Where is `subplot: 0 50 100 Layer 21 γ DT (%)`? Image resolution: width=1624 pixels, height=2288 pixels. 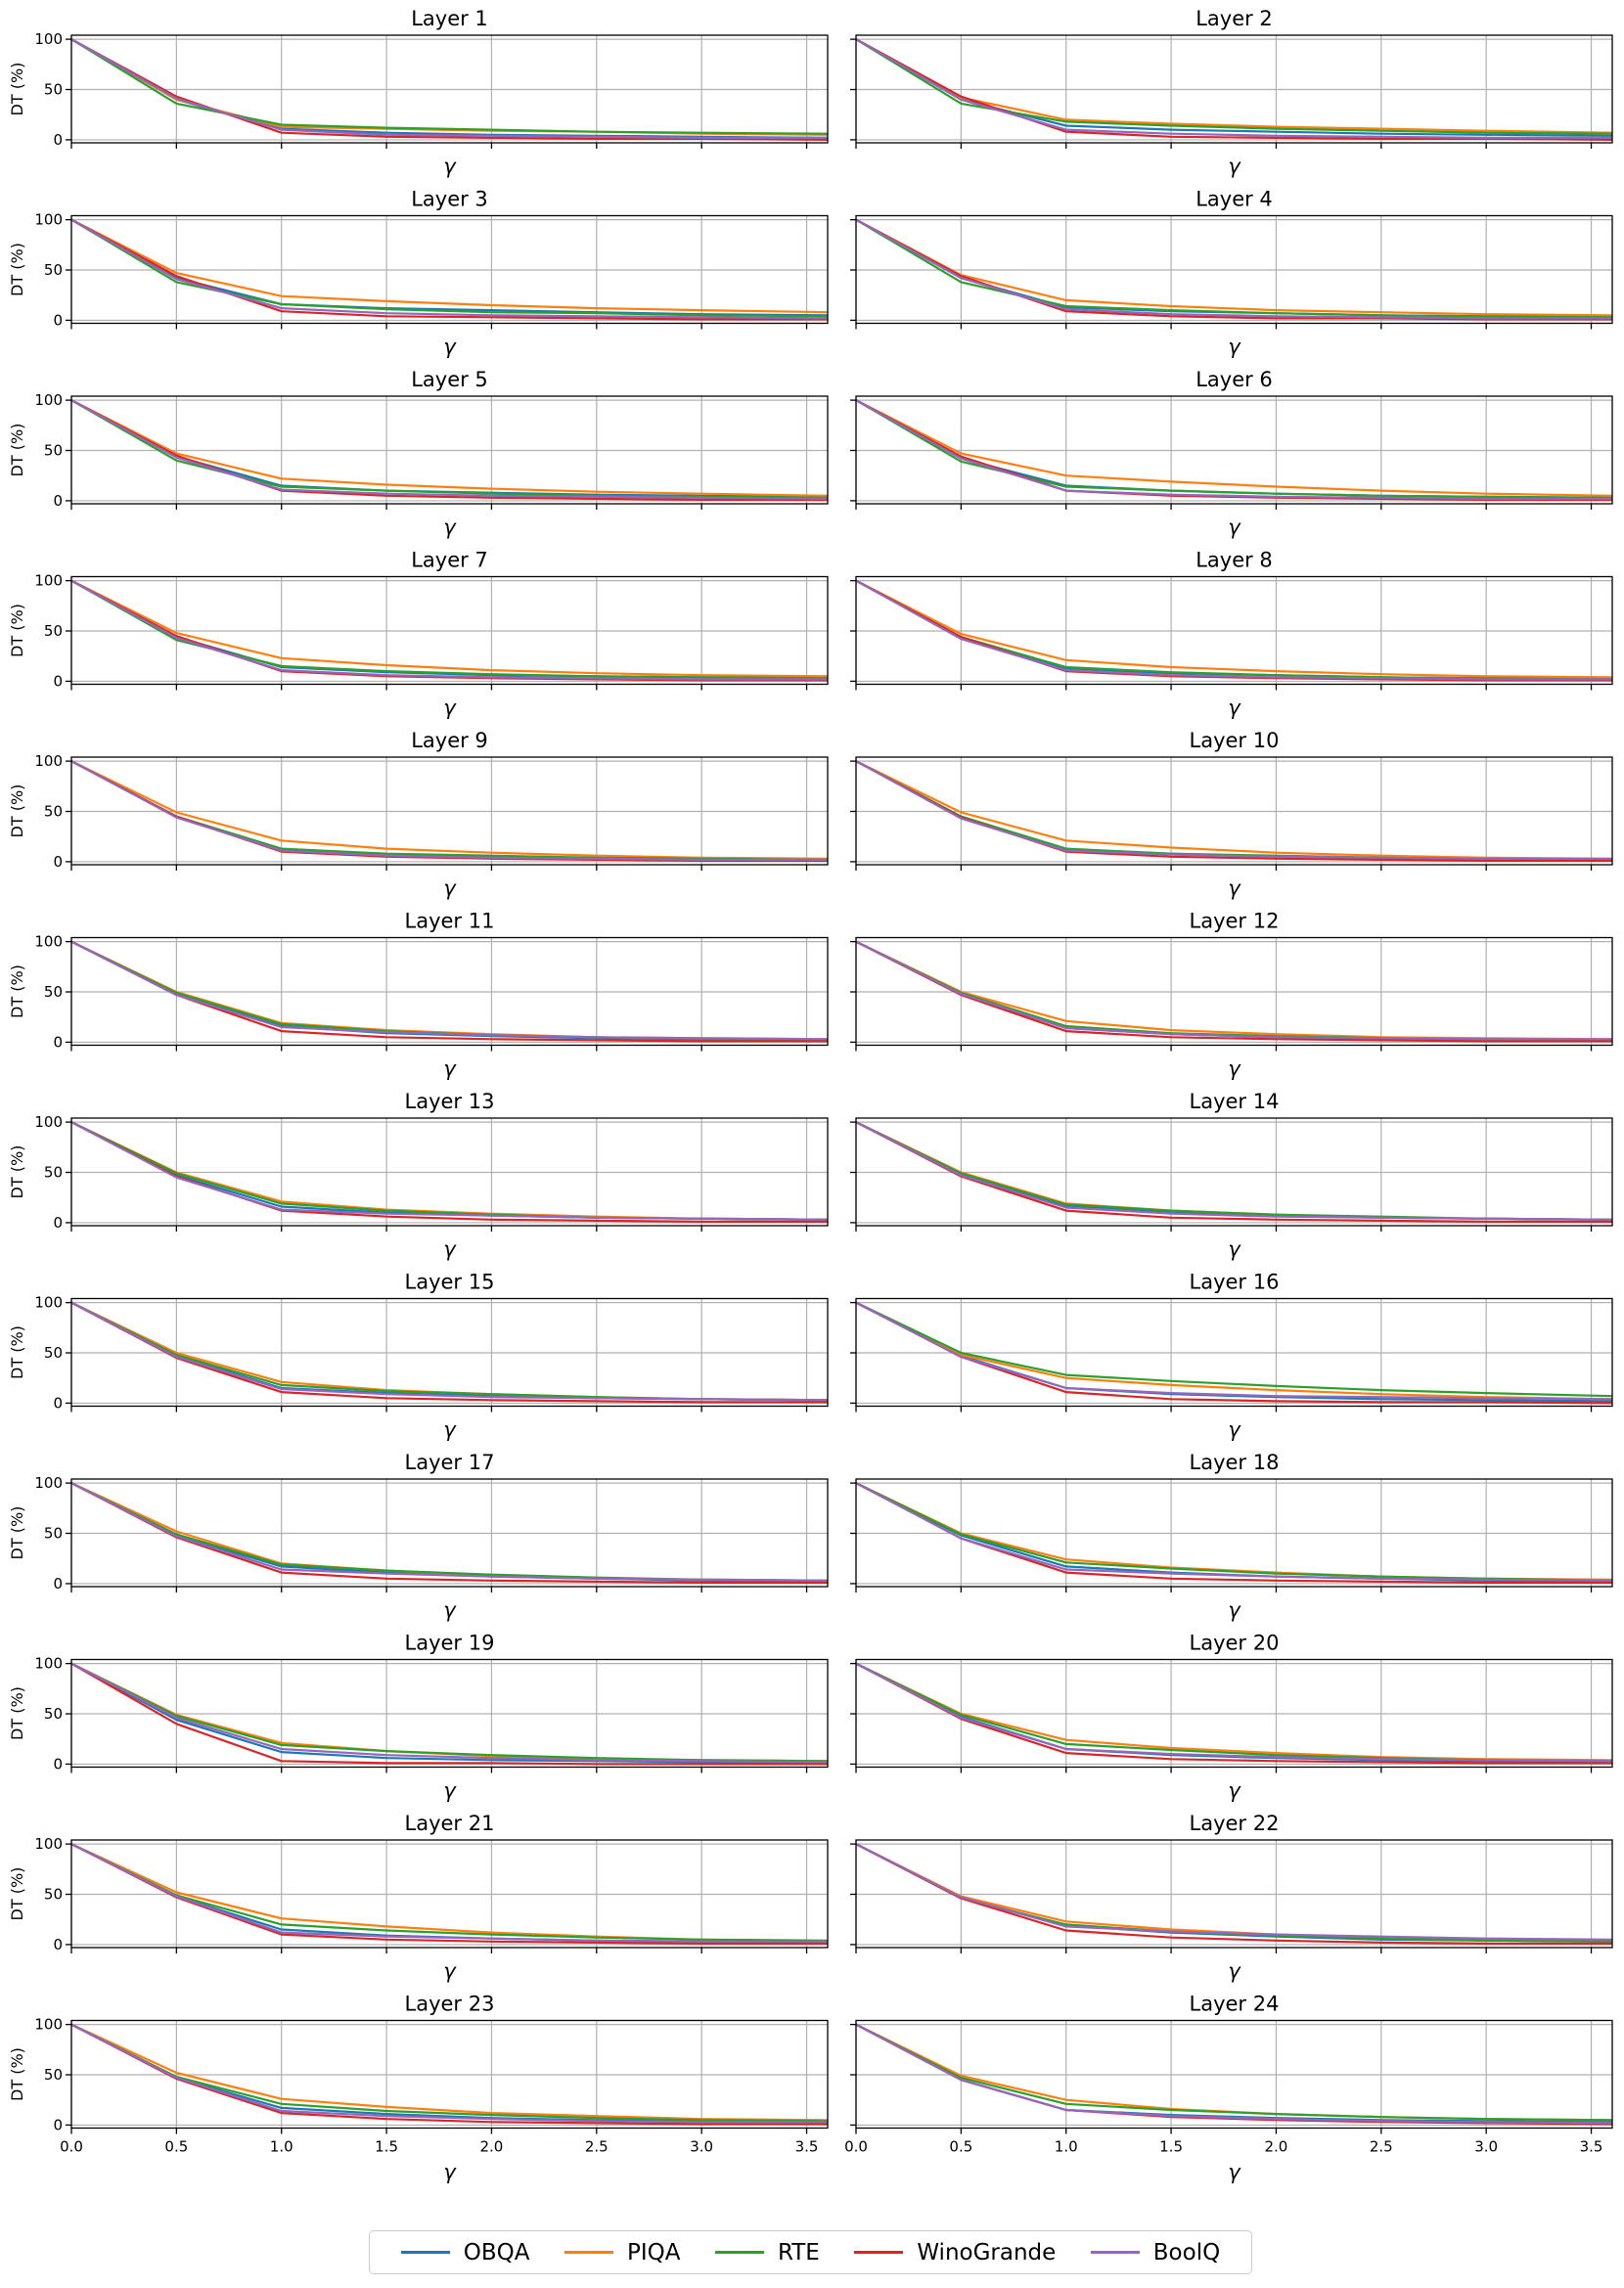 subplot: 0 50 100 Layer 21 γ DT (%) is located at coordinates (418, 1897).